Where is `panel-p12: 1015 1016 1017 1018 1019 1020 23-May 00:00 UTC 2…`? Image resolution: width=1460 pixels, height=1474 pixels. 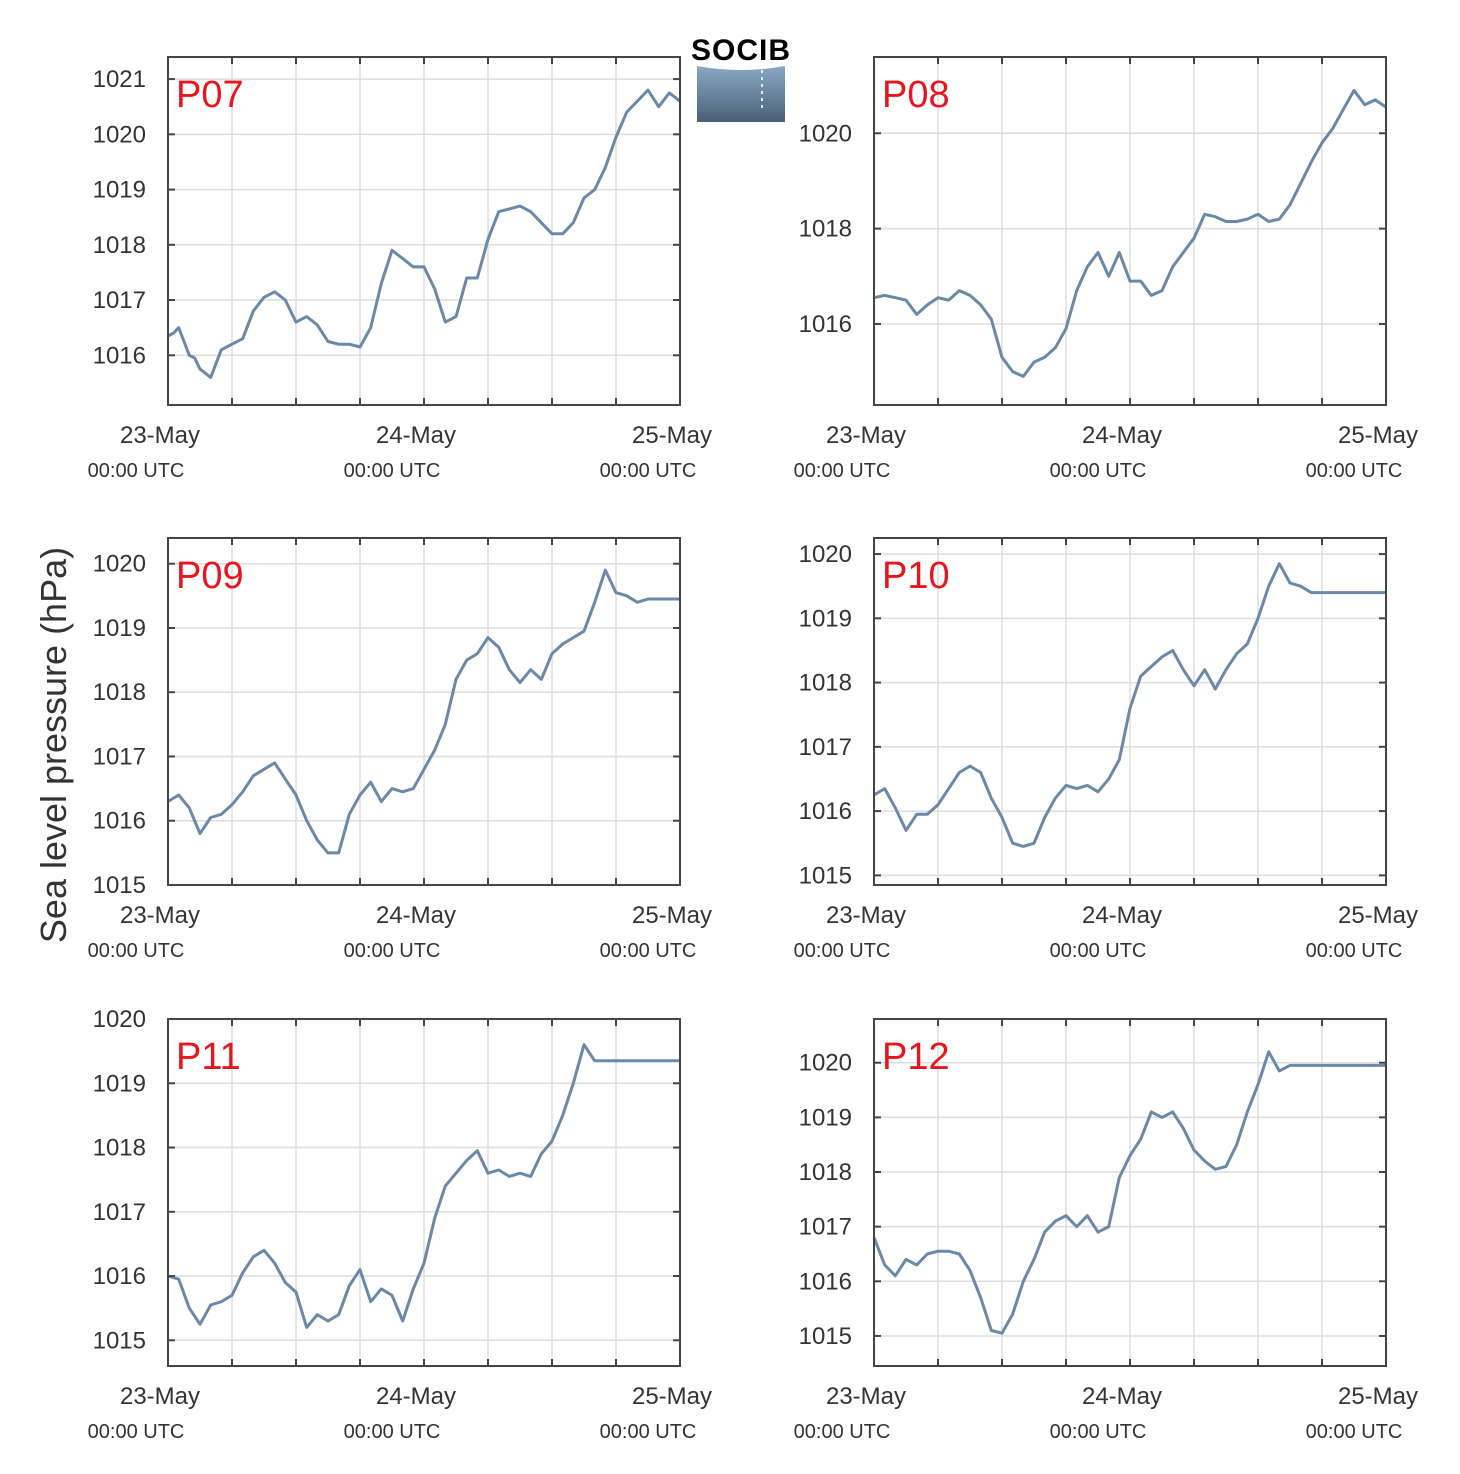 panel-p12: 1015 1016 1017 1018 1019 1020 23-May 00:00 UTC 2… is located at coordinates (1106, 1230).